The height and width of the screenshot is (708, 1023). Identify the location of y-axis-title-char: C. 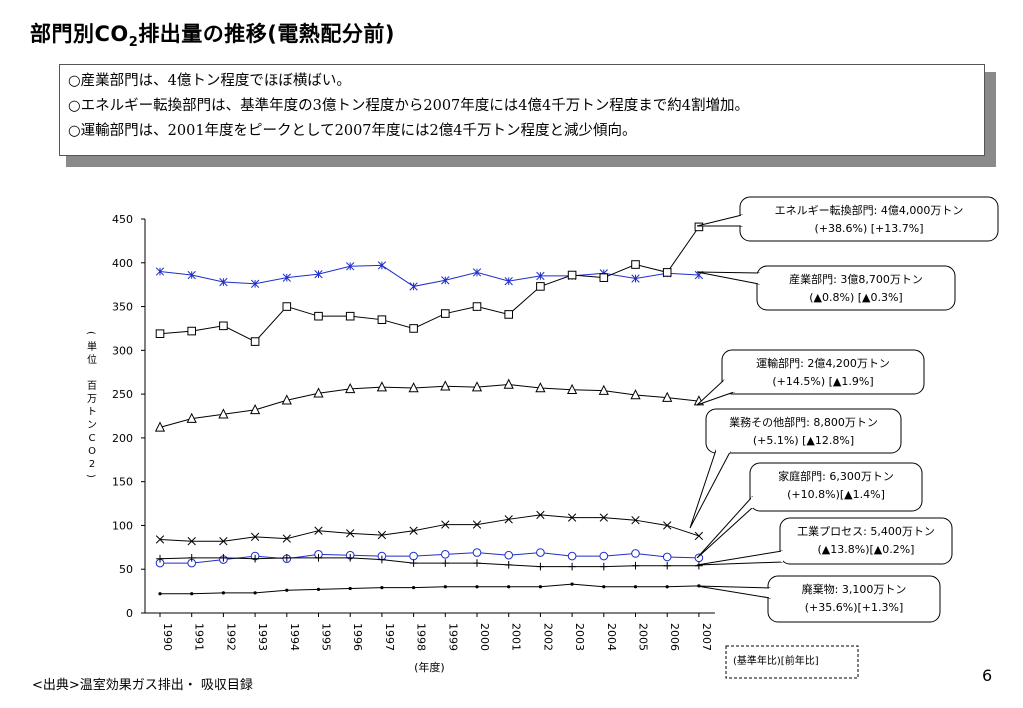
(92, 438).